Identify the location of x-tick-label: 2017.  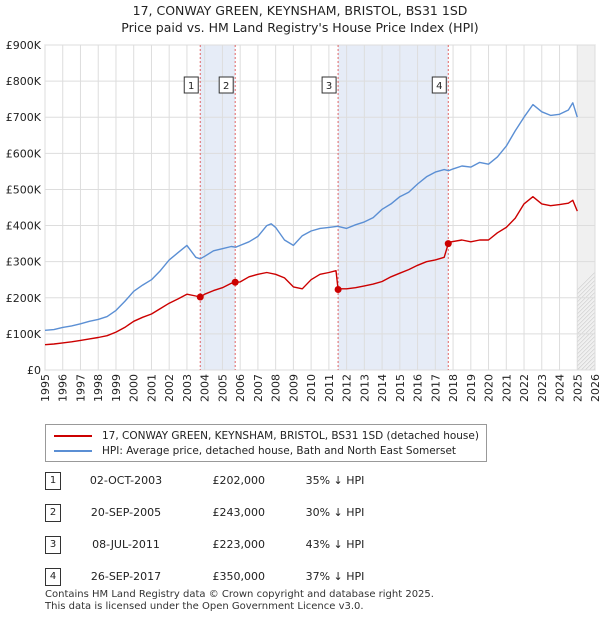
(435, 388).